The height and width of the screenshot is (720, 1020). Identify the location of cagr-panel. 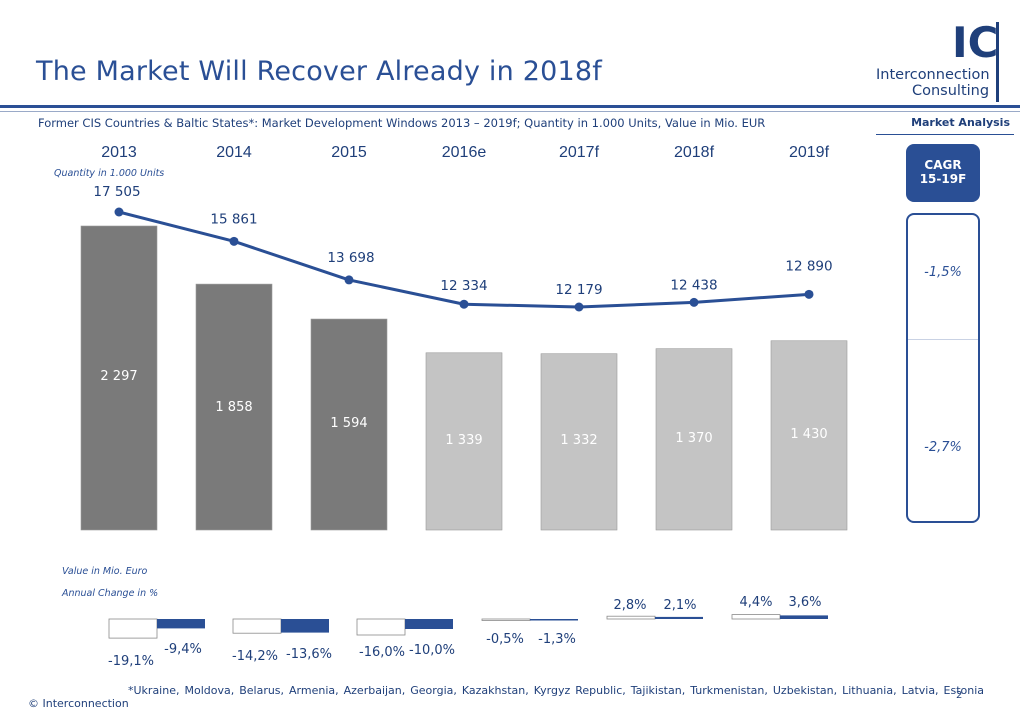
(943, 368).